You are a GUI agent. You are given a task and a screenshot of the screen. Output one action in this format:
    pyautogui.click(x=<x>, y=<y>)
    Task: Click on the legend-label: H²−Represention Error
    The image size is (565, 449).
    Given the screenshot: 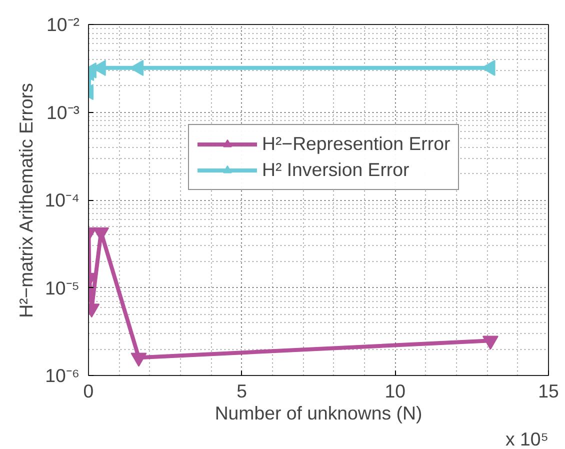 What is the action you would take?
    pyautogui.click(x=356, y=144)
    